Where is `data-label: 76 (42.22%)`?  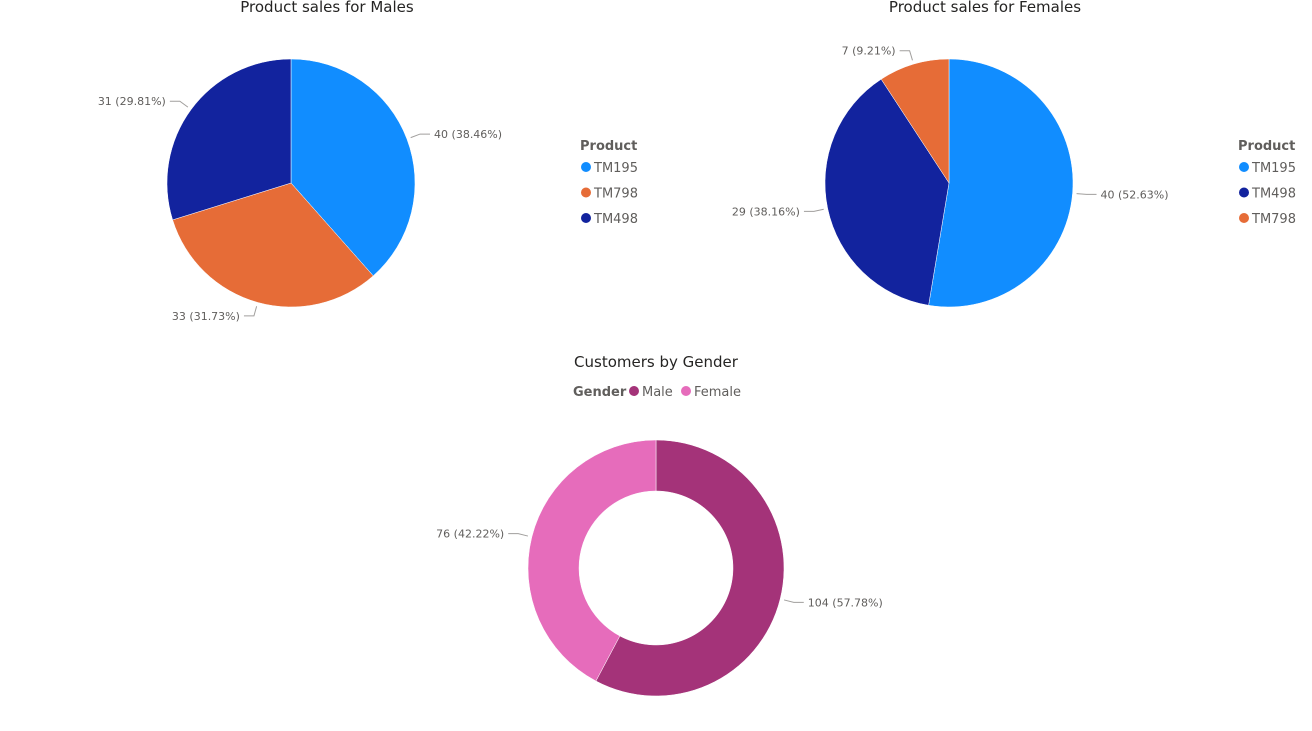 data-label: 76 (42.22%) is located at coordinates (470, 534).